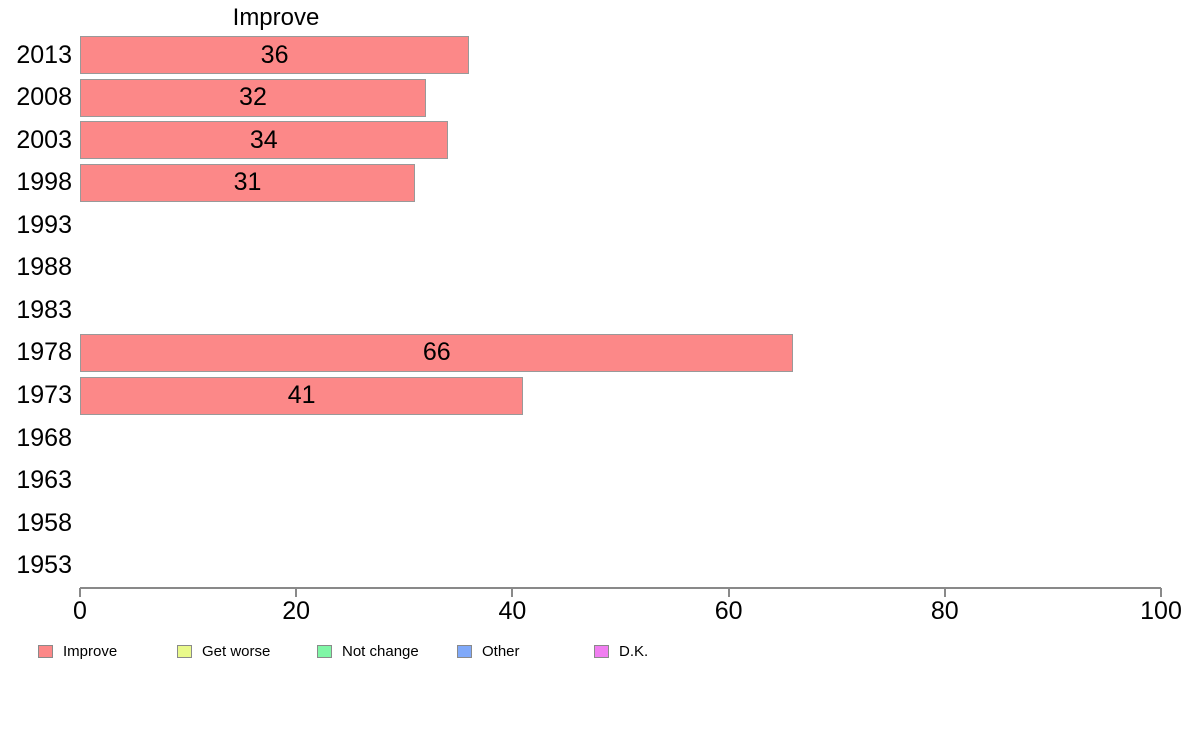 This screenshot has width=1188, height=736. I want to click on y-axis-label: 2013, so click(44, 54).